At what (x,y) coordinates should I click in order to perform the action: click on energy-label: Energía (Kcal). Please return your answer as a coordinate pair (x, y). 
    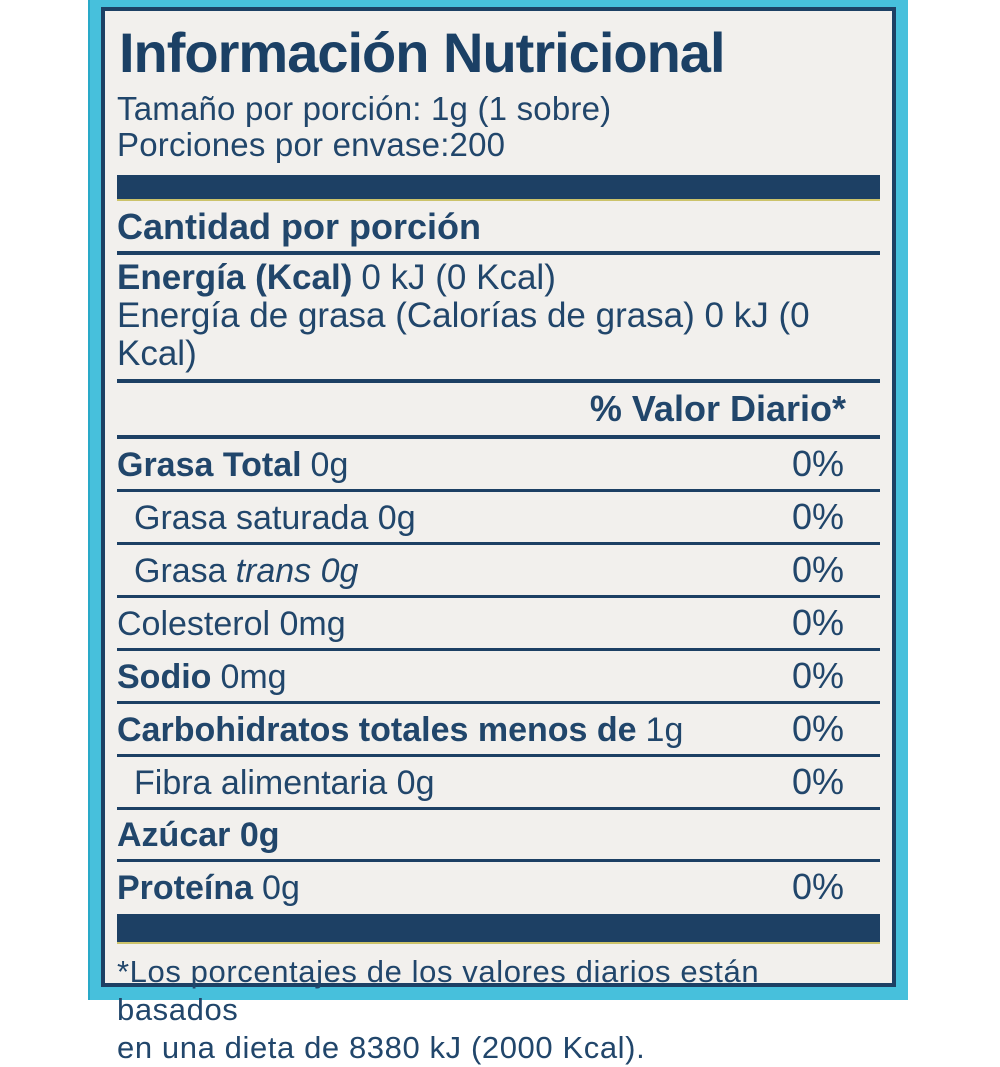
    Looking at the image, I should click on (235, 277).